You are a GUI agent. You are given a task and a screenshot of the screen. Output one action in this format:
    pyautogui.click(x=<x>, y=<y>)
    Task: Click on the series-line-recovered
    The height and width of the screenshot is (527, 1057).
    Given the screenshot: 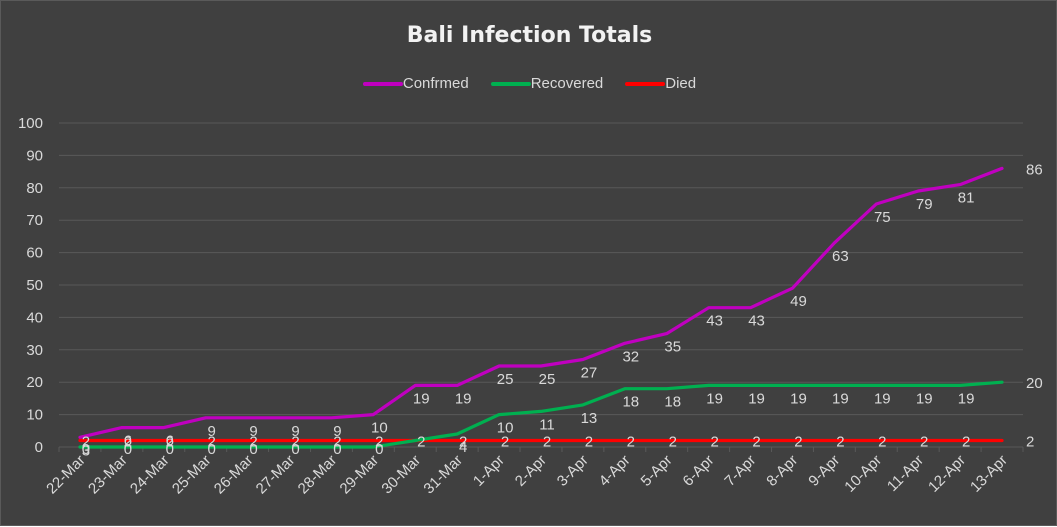 What is the action you would take?
    pyautogui.click(x=541, y=414)
    